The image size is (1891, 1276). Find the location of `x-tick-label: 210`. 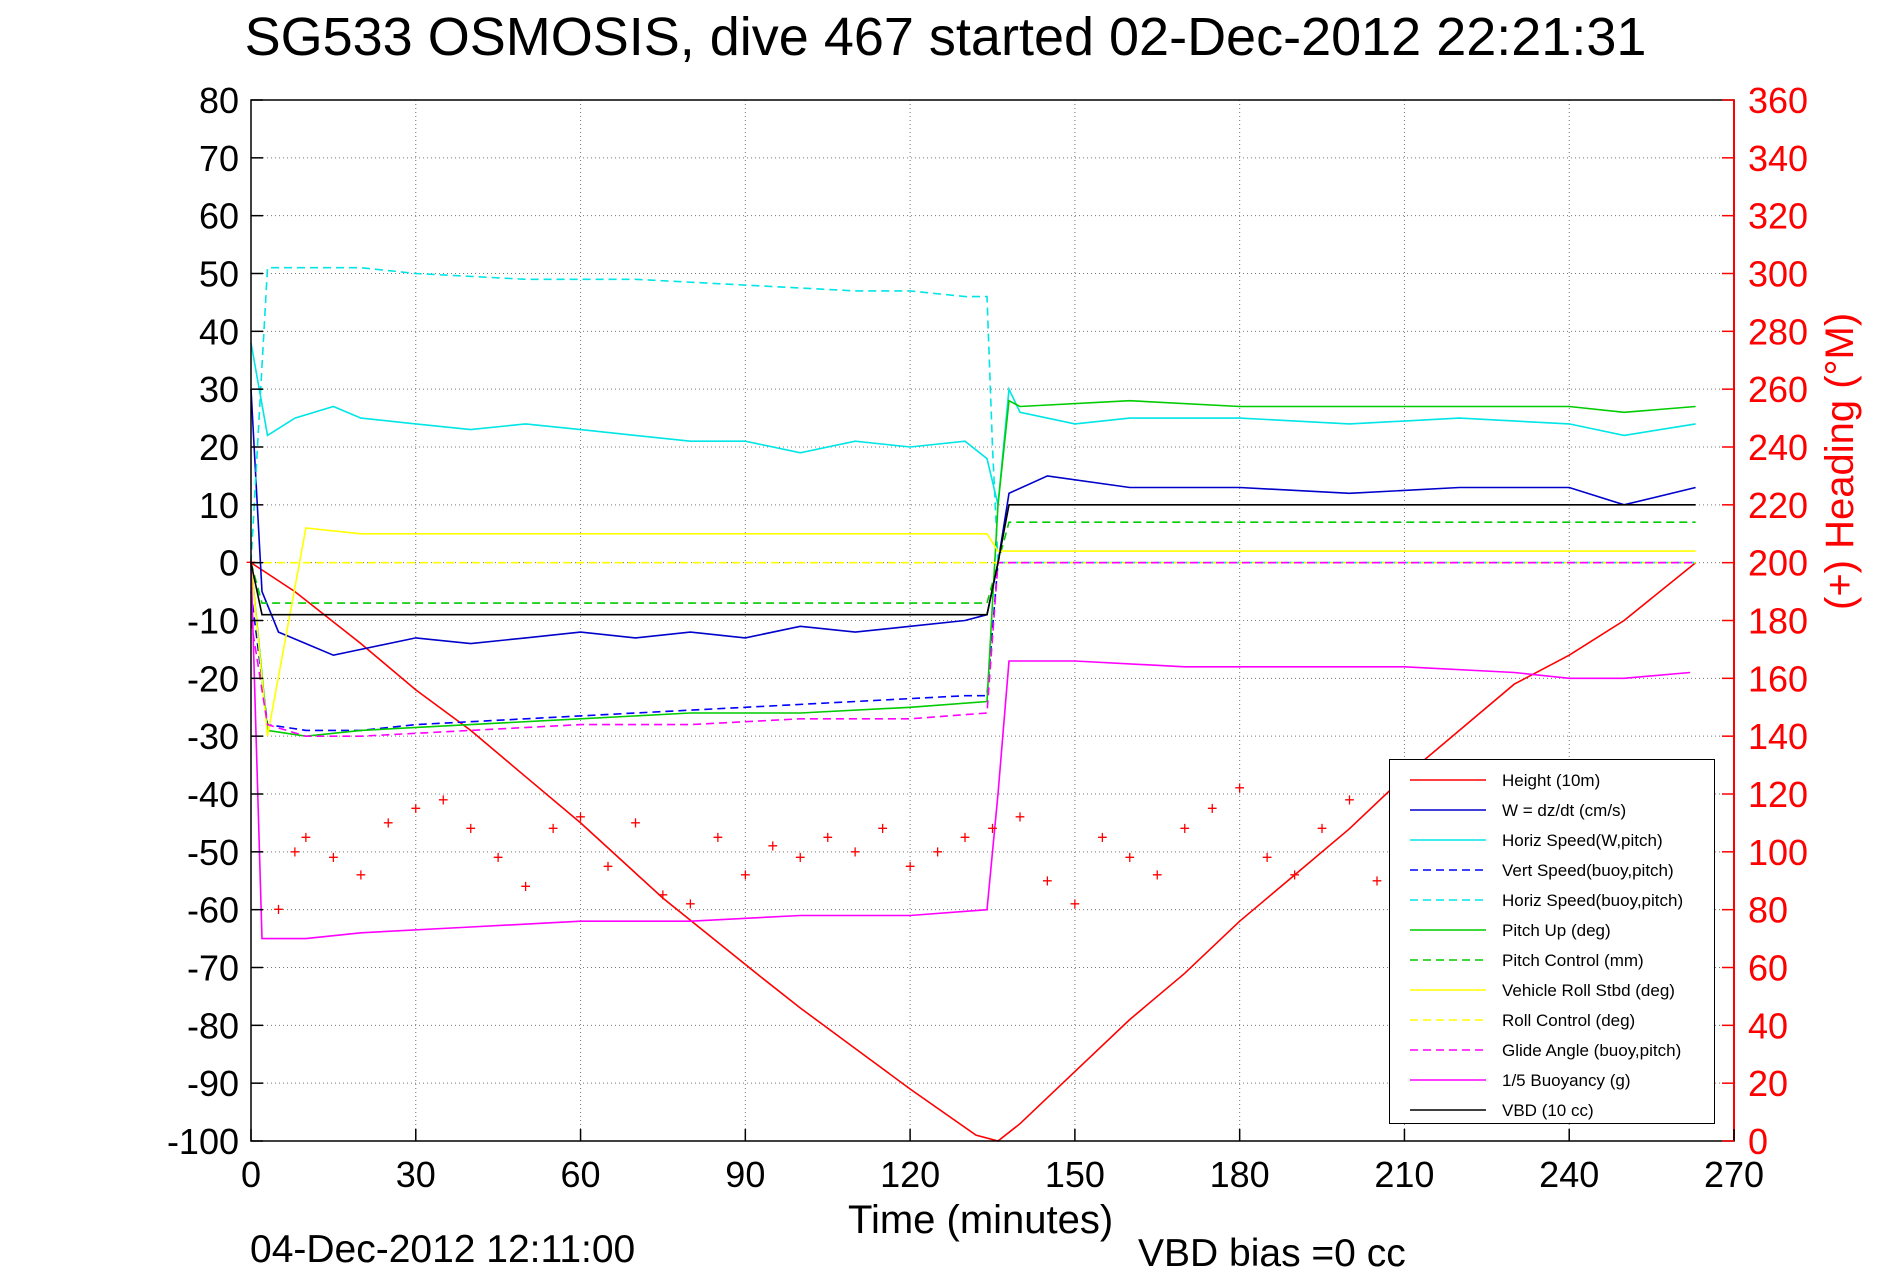

x-tick-label: 210 is located at coordinates (1404, 1174).